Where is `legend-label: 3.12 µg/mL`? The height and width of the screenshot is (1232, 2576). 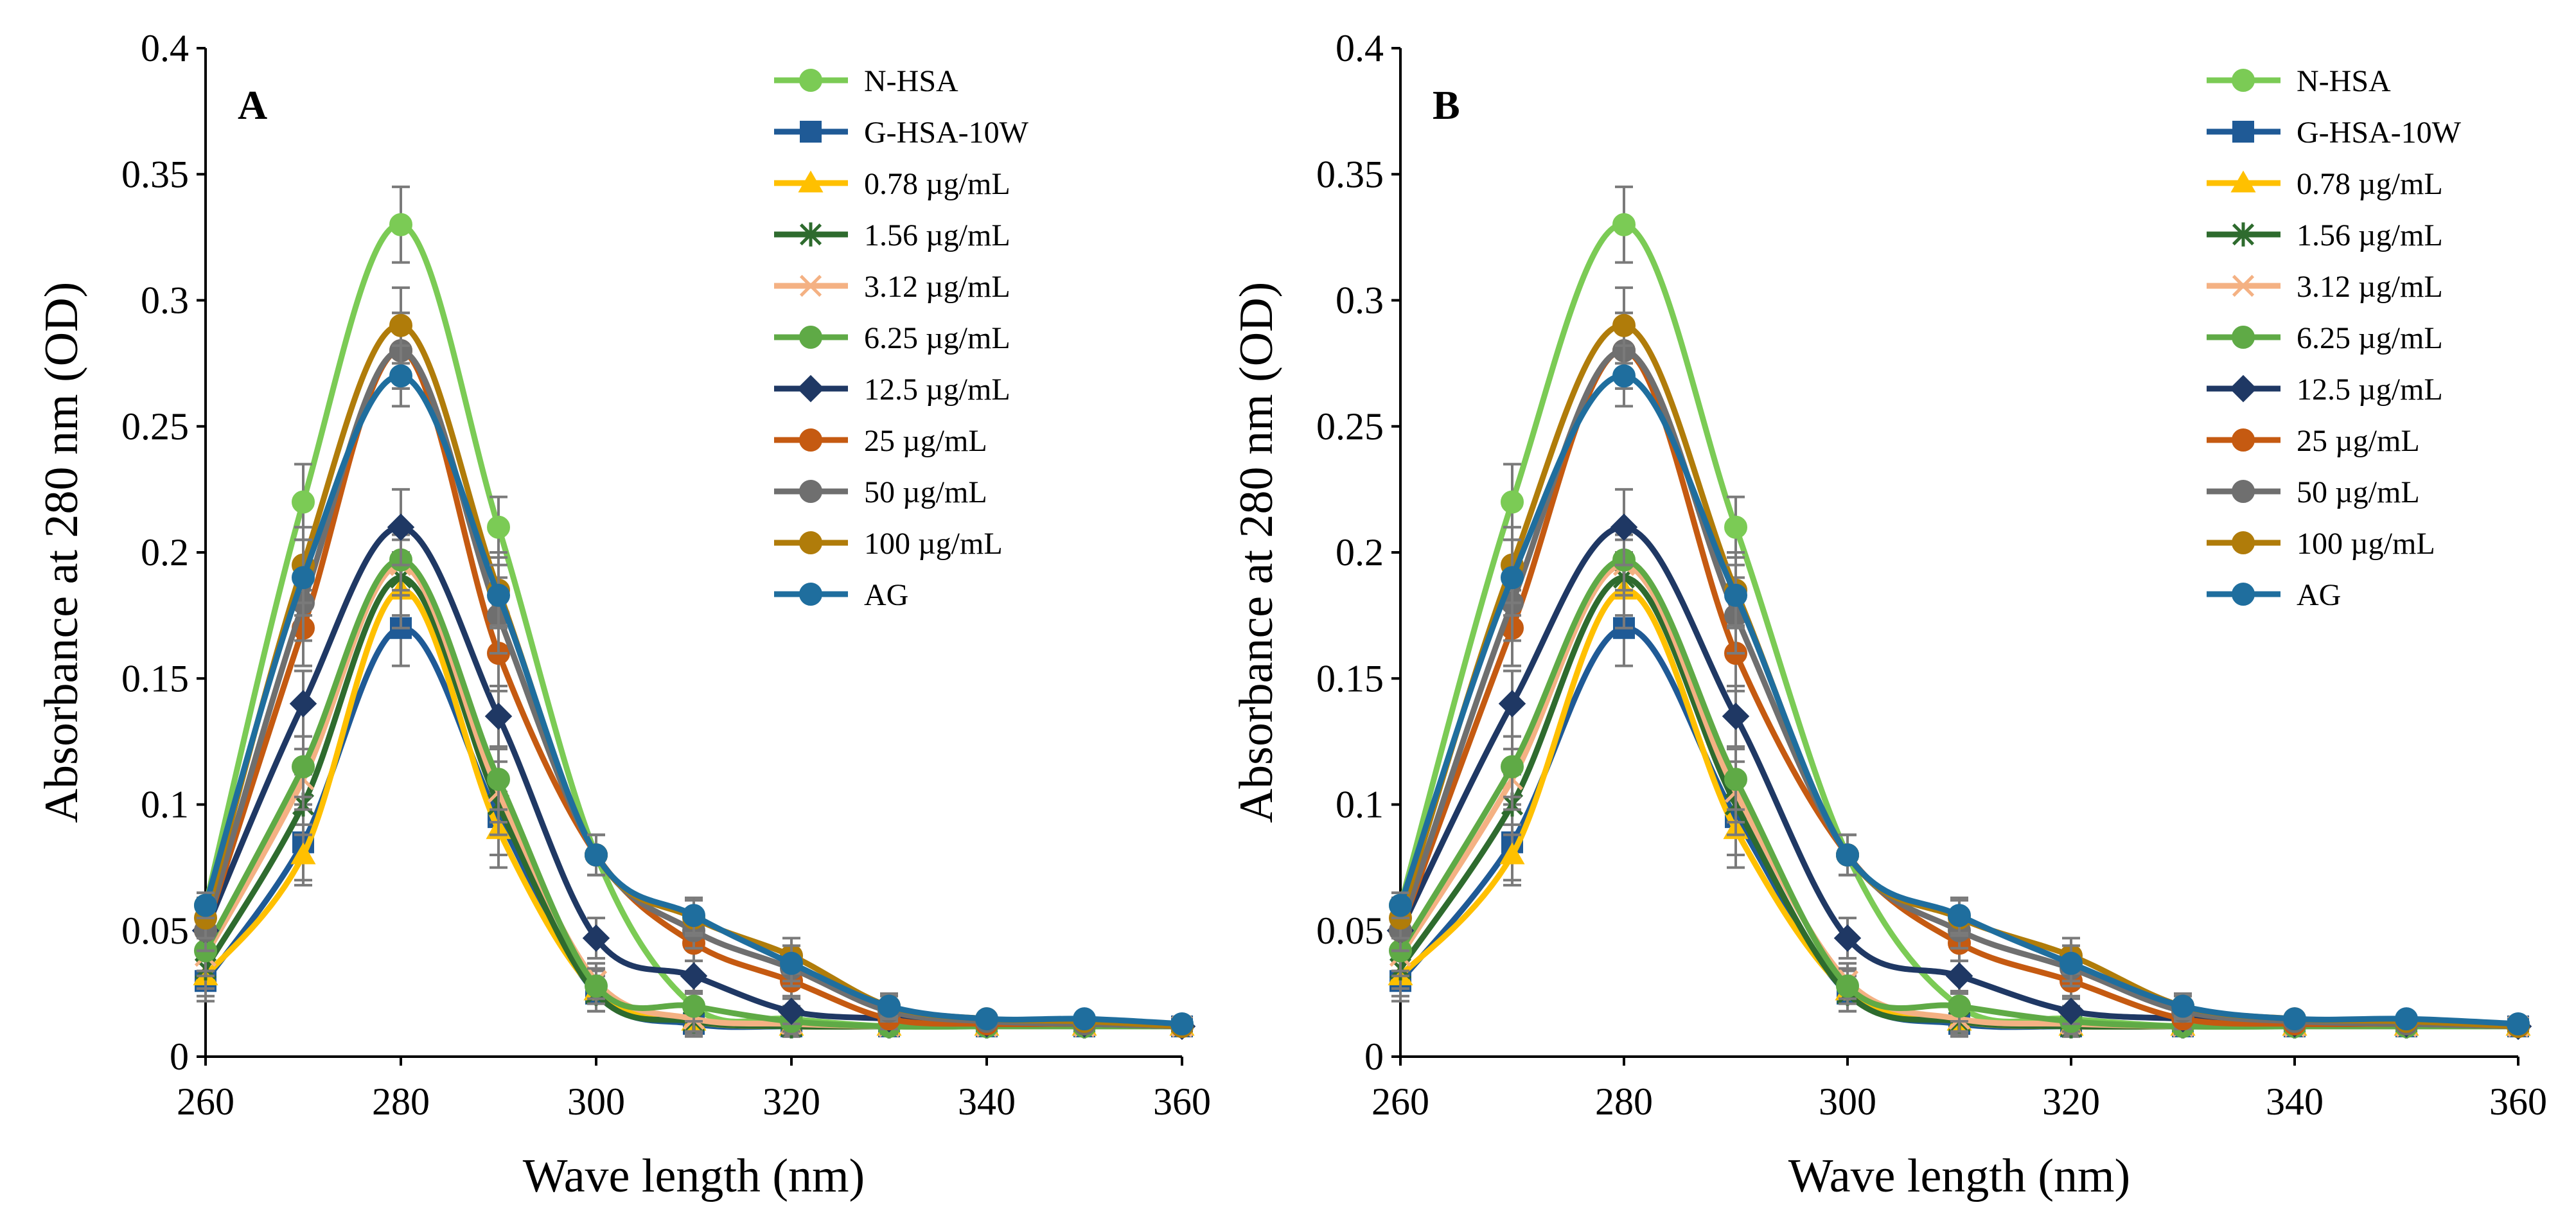
legend-label: 3.12 µg/mL is located at coordinates (2370, 287).